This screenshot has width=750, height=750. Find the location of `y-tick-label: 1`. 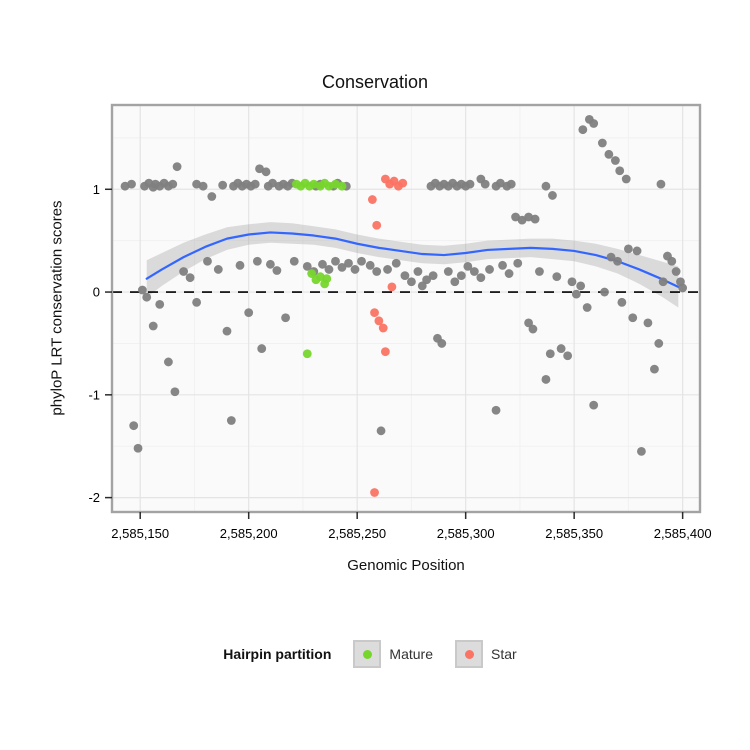

y-tick-label: 1 is located at coordinates (96, 189).